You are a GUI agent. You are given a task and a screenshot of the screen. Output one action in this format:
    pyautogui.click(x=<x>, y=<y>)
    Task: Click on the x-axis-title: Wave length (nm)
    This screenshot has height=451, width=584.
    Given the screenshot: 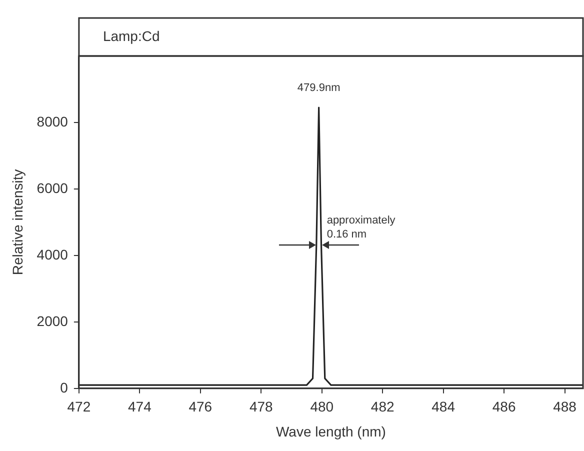 What is the action you would take?
    pyautogui.click(x=331, y=431)
    